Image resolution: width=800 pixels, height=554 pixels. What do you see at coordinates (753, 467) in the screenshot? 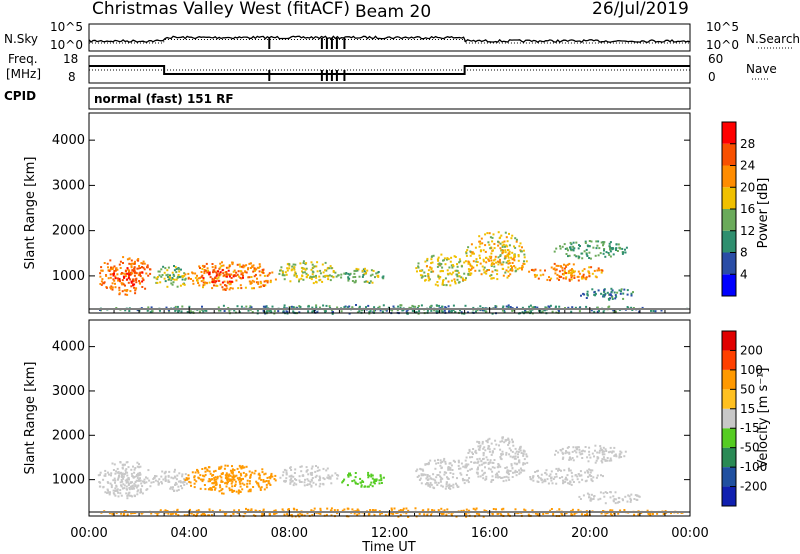
I see `colorbar-tick-label: -100` at bounding box center [753, 467].